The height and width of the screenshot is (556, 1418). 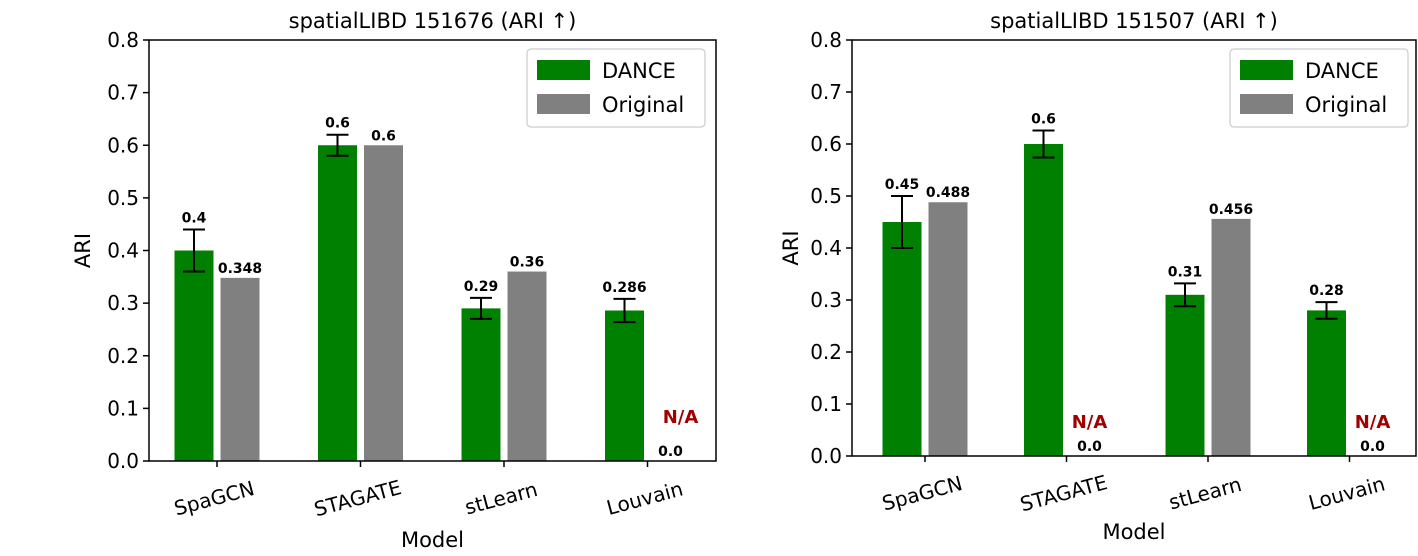 What do you see at coordinates (481, 287) in the screenshot?
I see `value-label-dance: 0.29` at bounding box center [481, 287].